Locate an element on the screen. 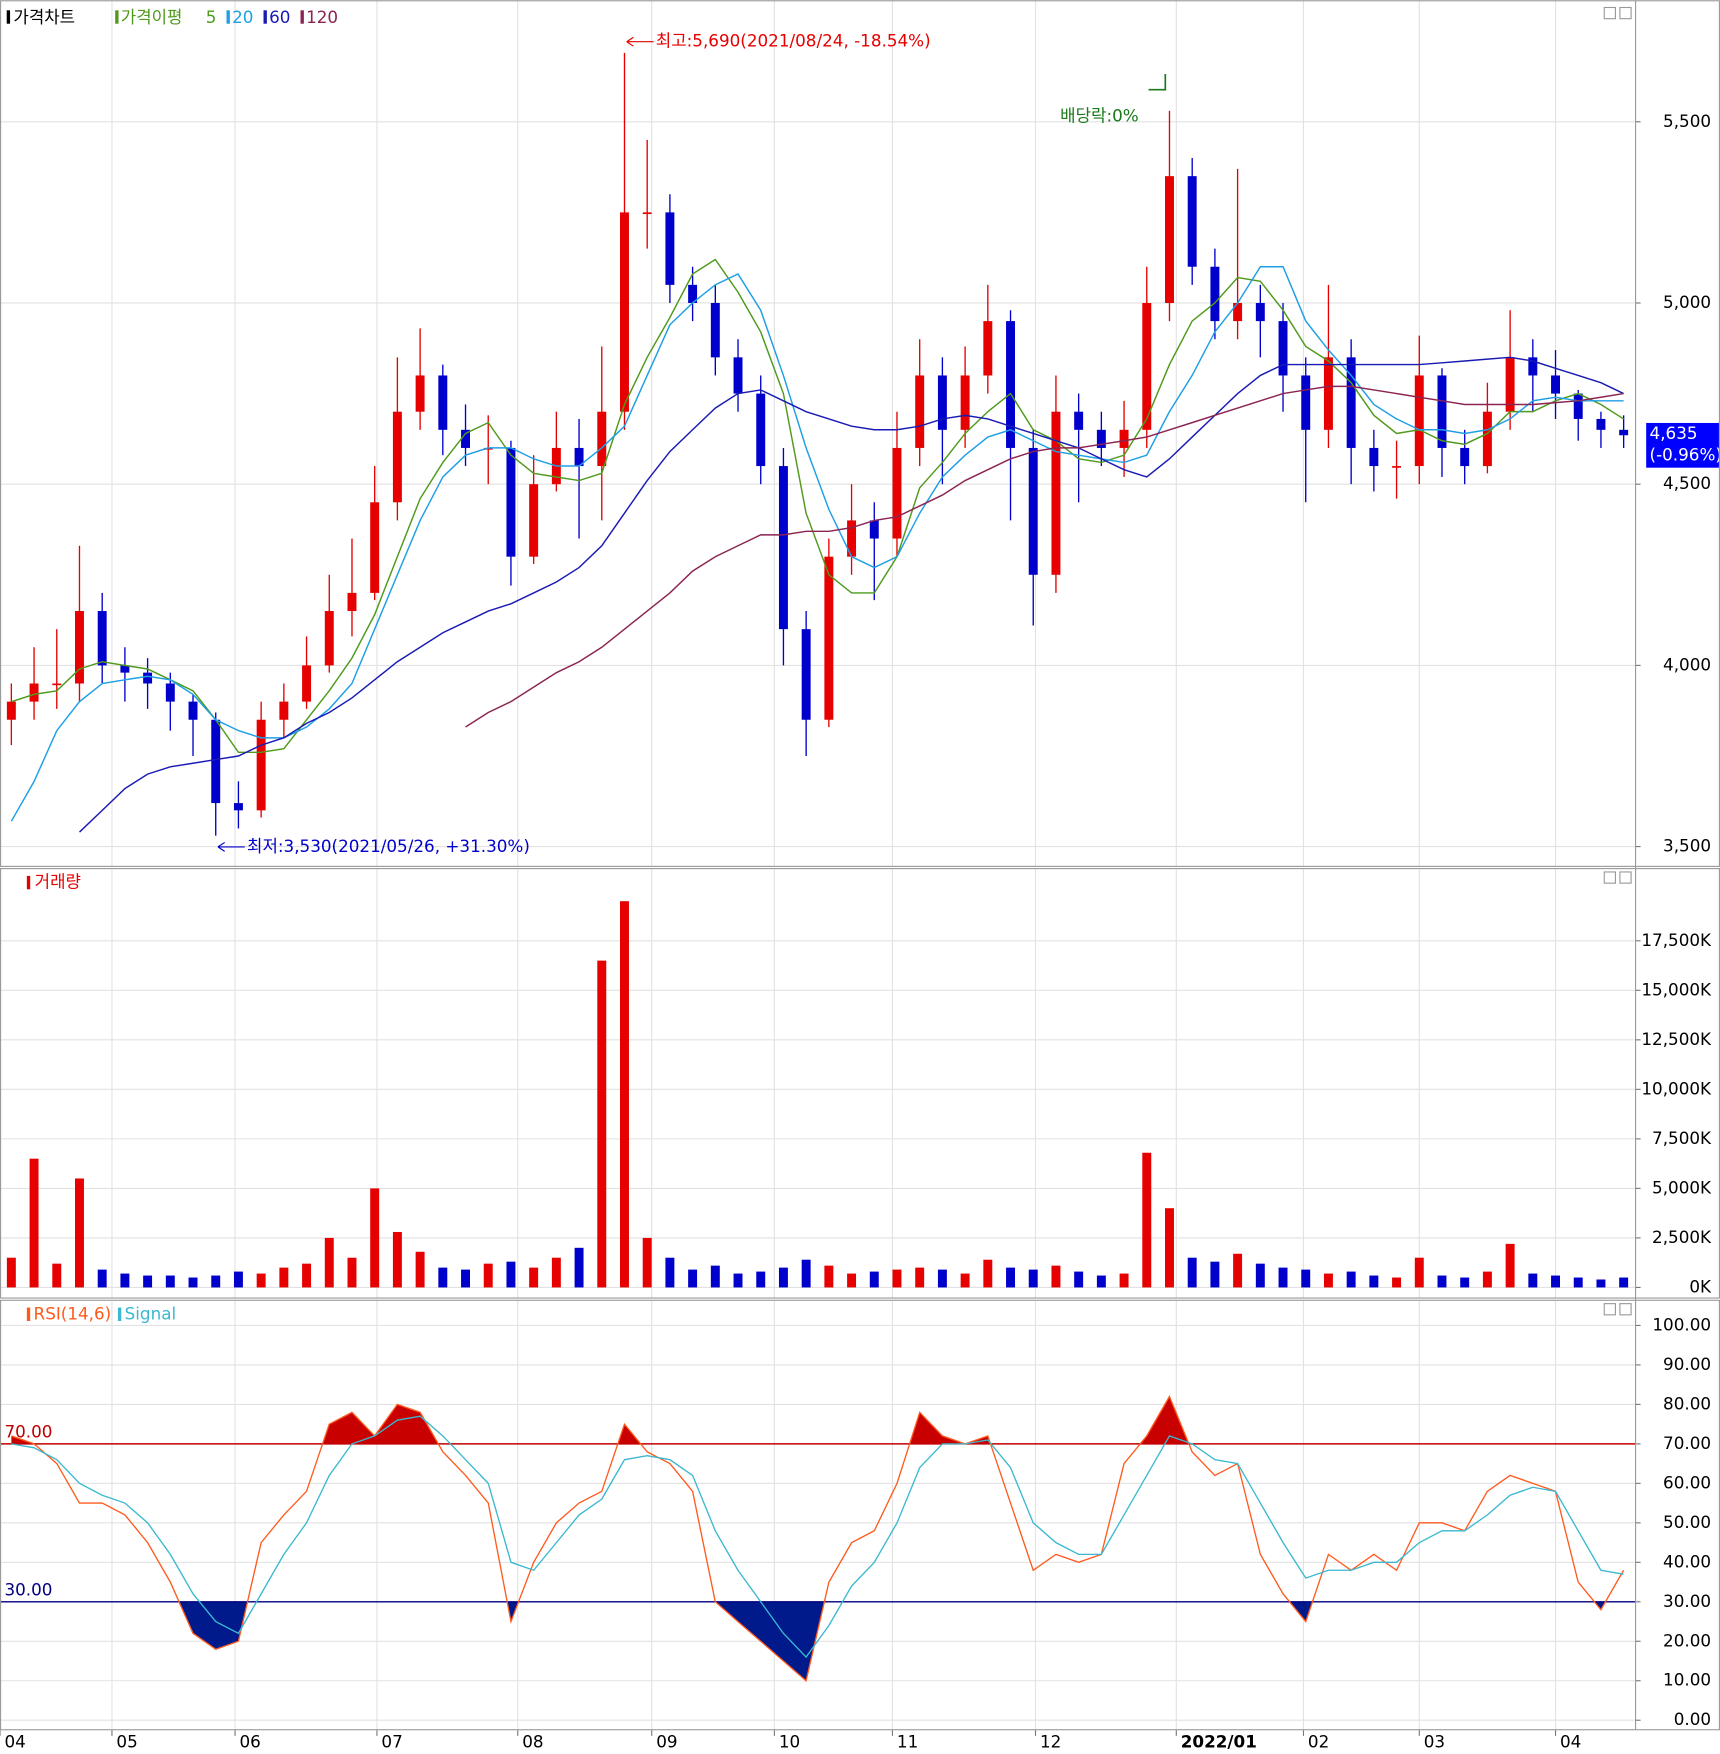  panel-title: 거래량 is located at coordinates (58, 882).